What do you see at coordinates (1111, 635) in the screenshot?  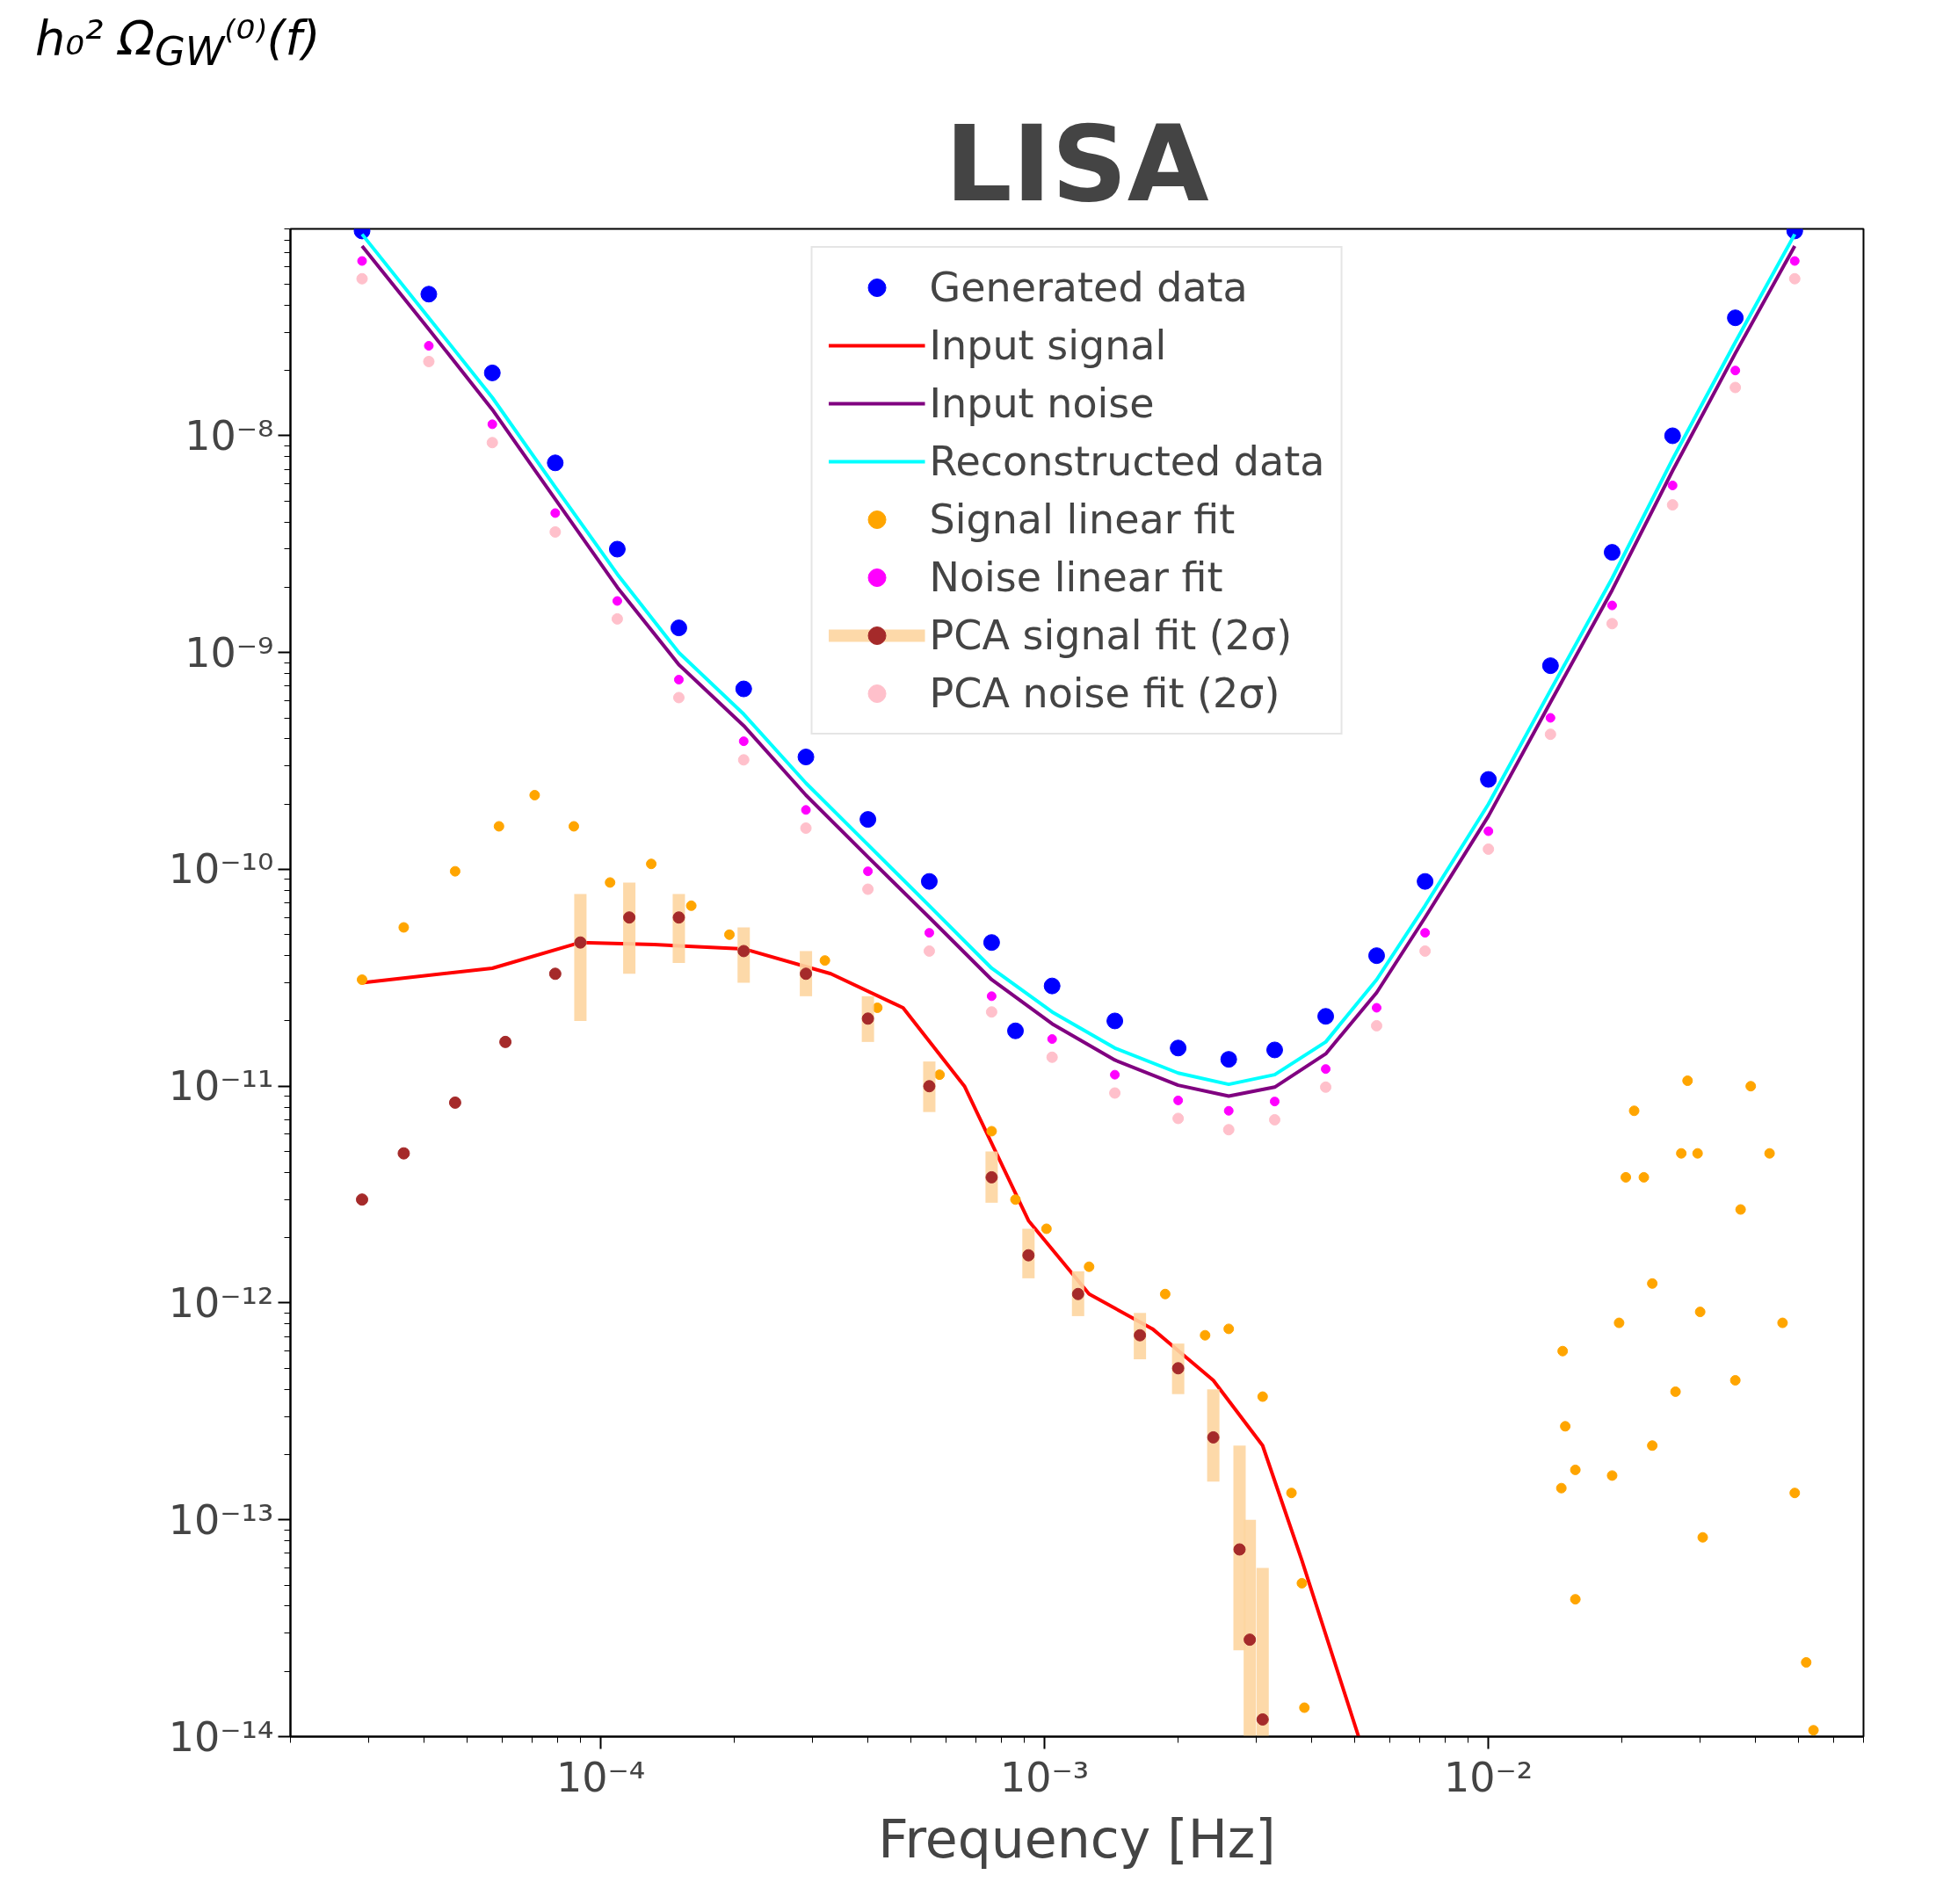 I see `legend-label: PCA signal fit (2σ)` at bounding box center [1111, 635].